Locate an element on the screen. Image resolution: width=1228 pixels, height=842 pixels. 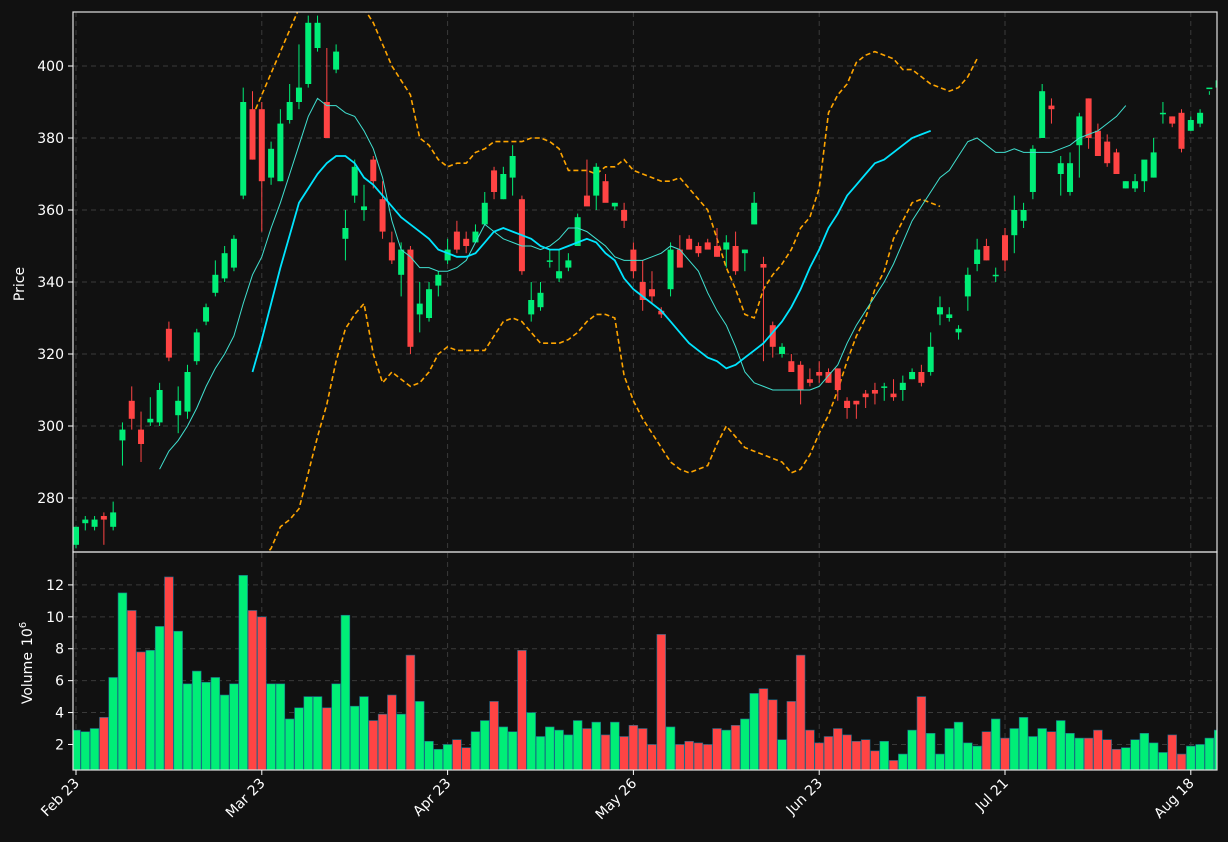
volume-tick-label: 12 is located at coordinates (55, 586).